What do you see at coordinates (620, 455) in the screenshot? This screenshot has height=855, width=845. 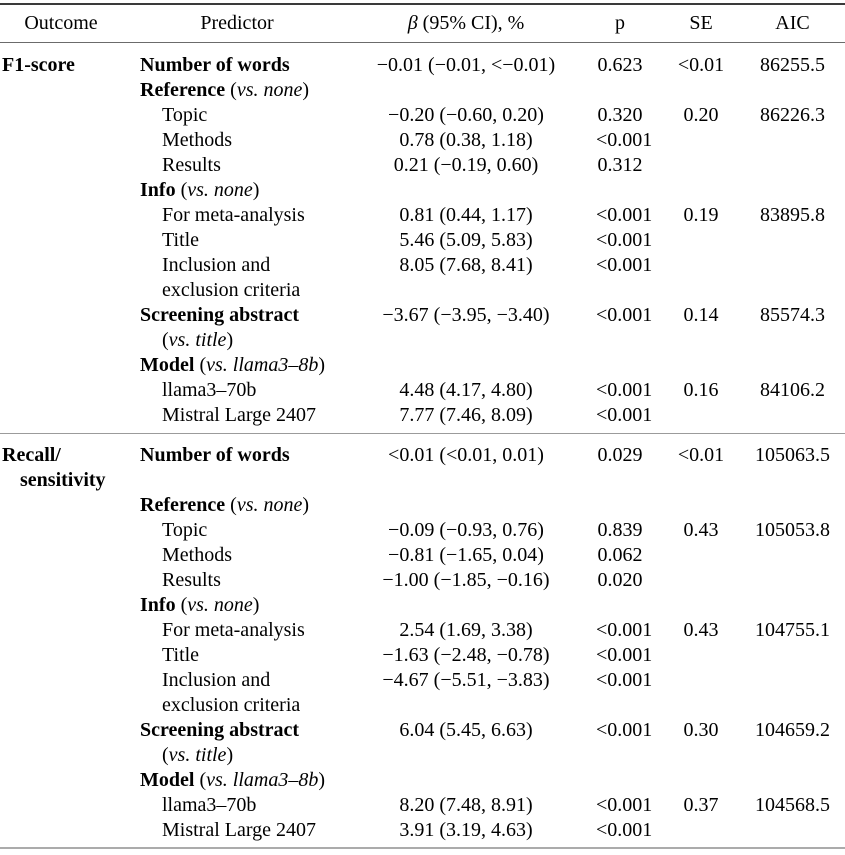 I see `p-value-cell: 0.029` at bounding box center [620, 455].